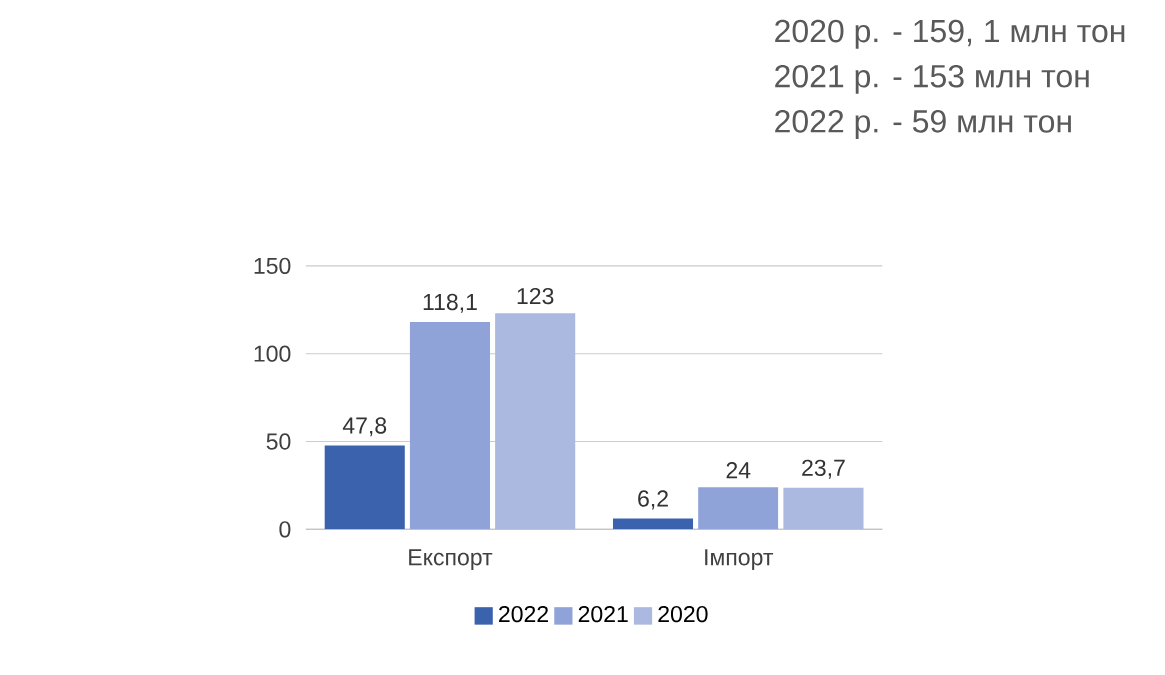 The image size is (1165, 675). I want to click on legend-label: 2020, so click(683, 614).